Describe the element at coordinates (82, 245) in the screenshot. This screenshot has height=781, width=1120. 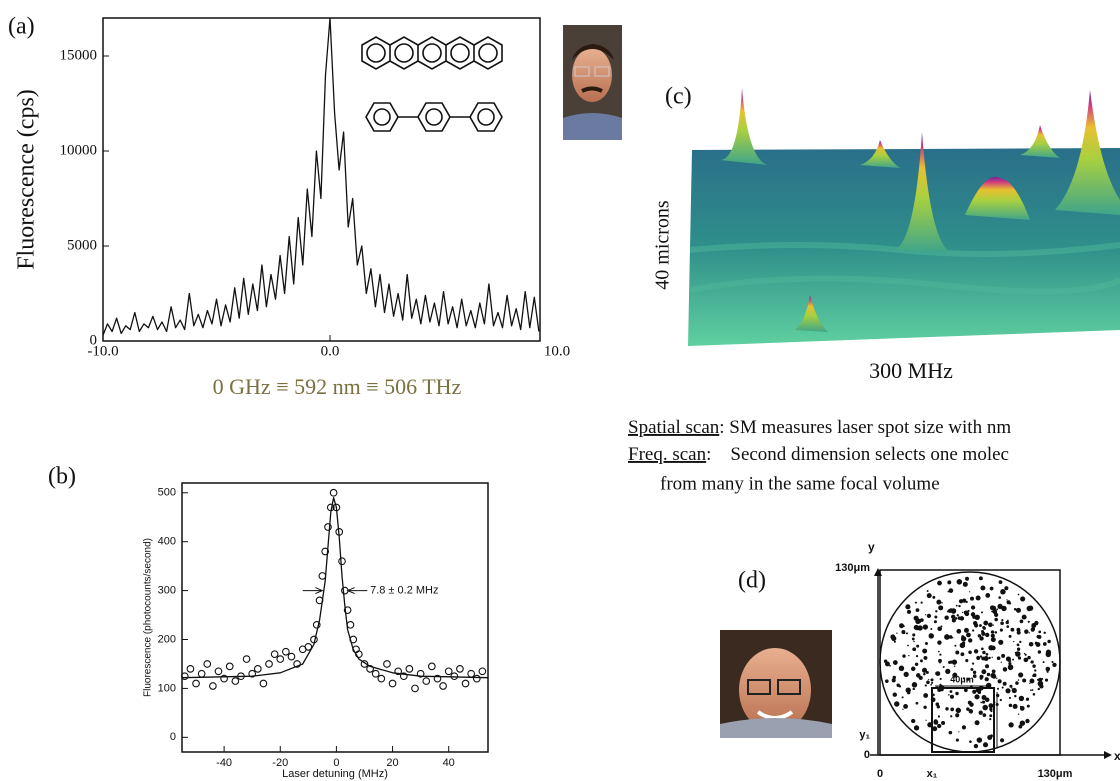
I see `y-tick-label: 5000` at that location.